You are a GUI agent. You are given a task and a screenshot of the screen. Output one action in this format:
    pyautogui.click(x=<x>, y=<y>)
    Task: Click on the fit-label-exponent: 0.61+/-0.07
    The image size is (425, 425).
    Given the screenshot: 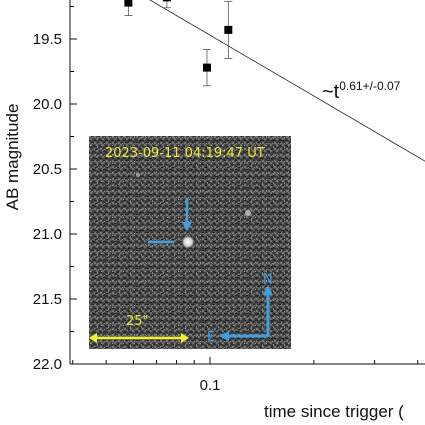 What is the action you would take?
    pyautogui.click(x=369, y=86)
    